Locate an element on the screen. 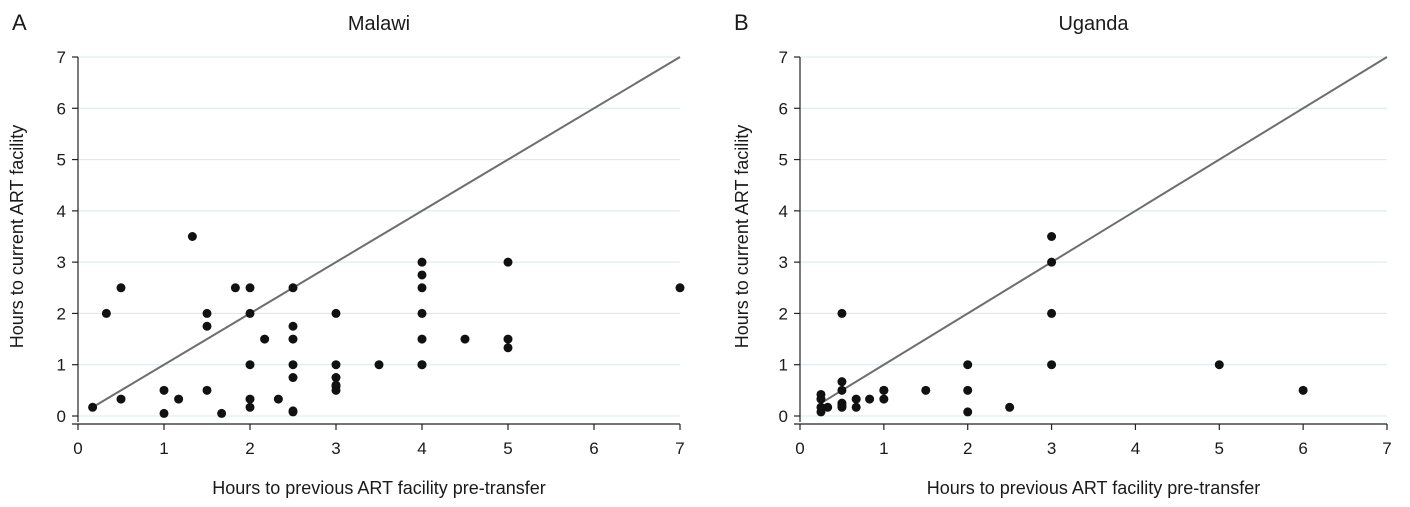 The image size is (1410, 507). y-axis-label: Hours to current ART facility is located at coordinates (742, 236).